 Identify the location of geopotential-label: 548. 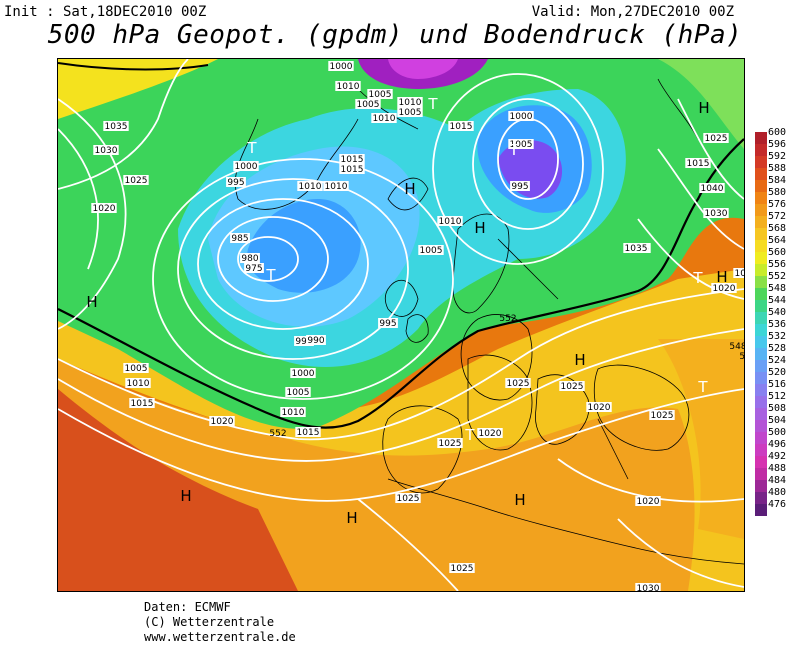
(736, 347).